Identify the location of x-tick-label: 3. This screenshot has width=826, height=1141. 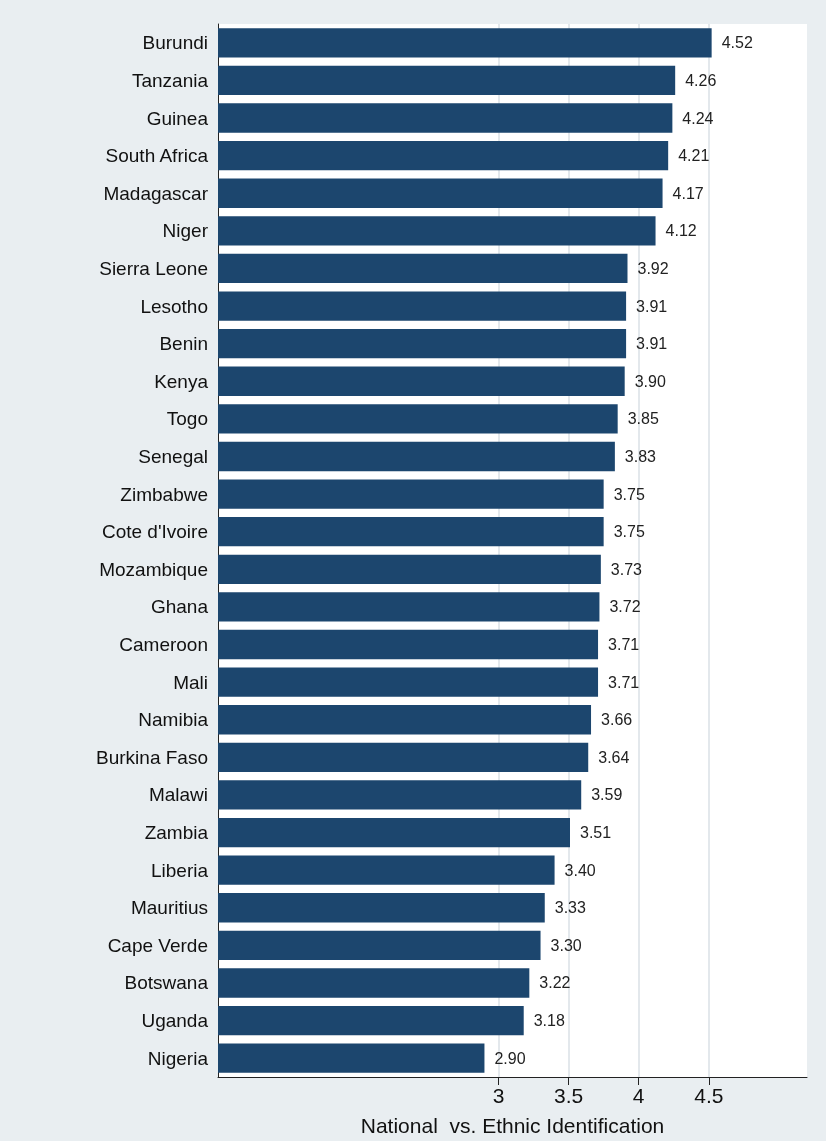
(498, 1095).